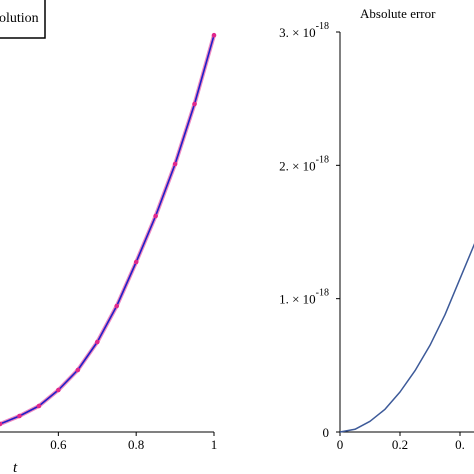 Image resolution: width=474 pixels, height=474 pixels. Describe the element at coordinates (304, 30) in the screenshot. I see `right-y-tick-label: 3. × 10-18` at that location.